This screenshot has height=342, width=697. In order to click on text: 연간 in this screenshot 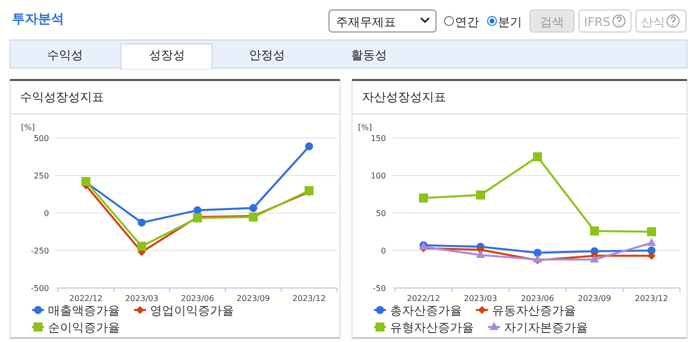, I will do `click(467, 22)`.